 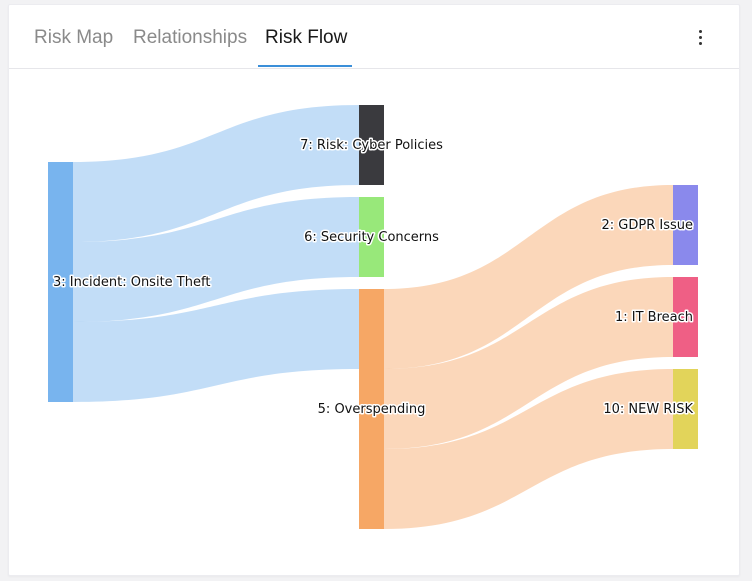 I want to click on more-options-button, so click(x=701, y=38).